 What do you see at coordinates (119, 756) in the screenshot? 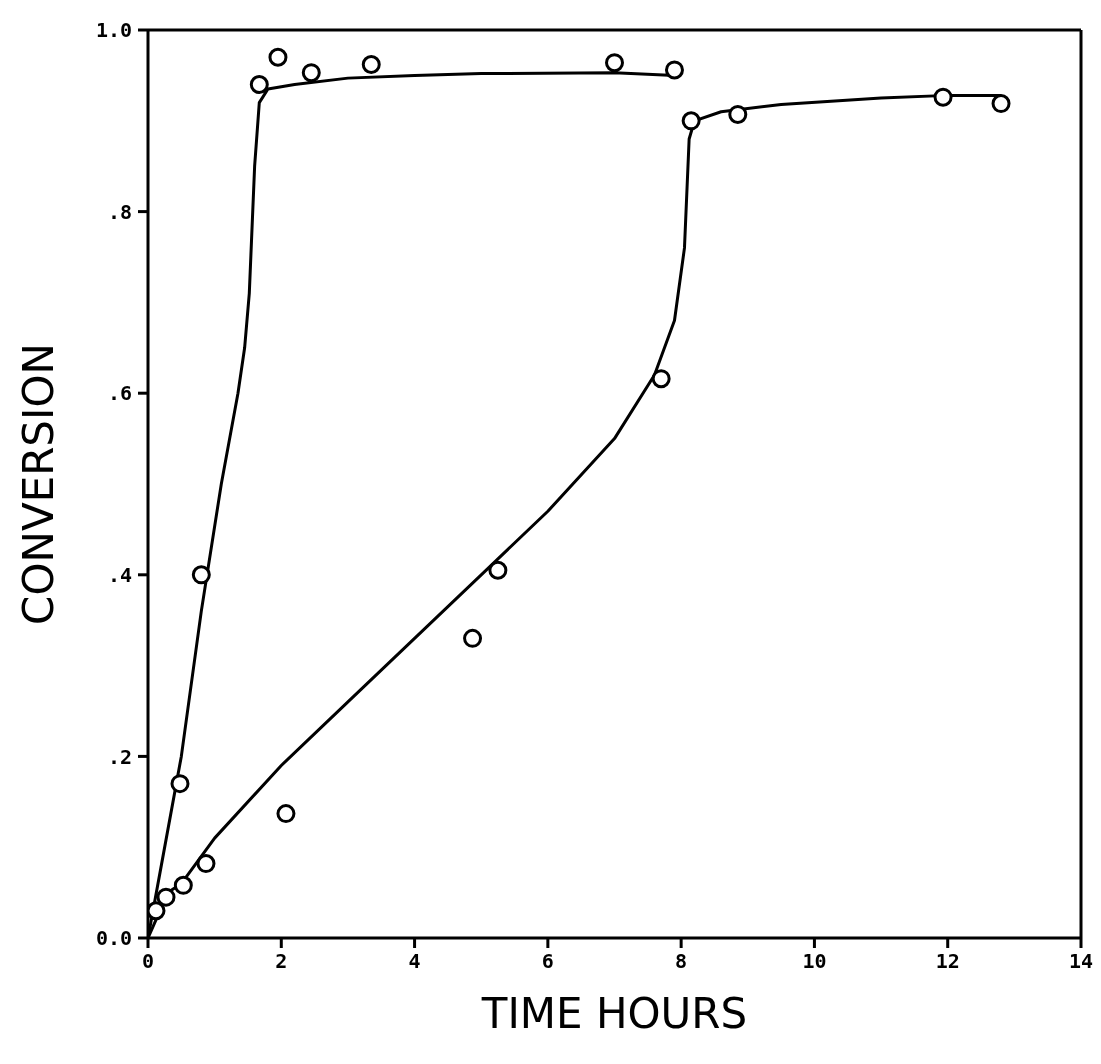
I see `y-tick-label: .2` at bounding box center [119, 756].